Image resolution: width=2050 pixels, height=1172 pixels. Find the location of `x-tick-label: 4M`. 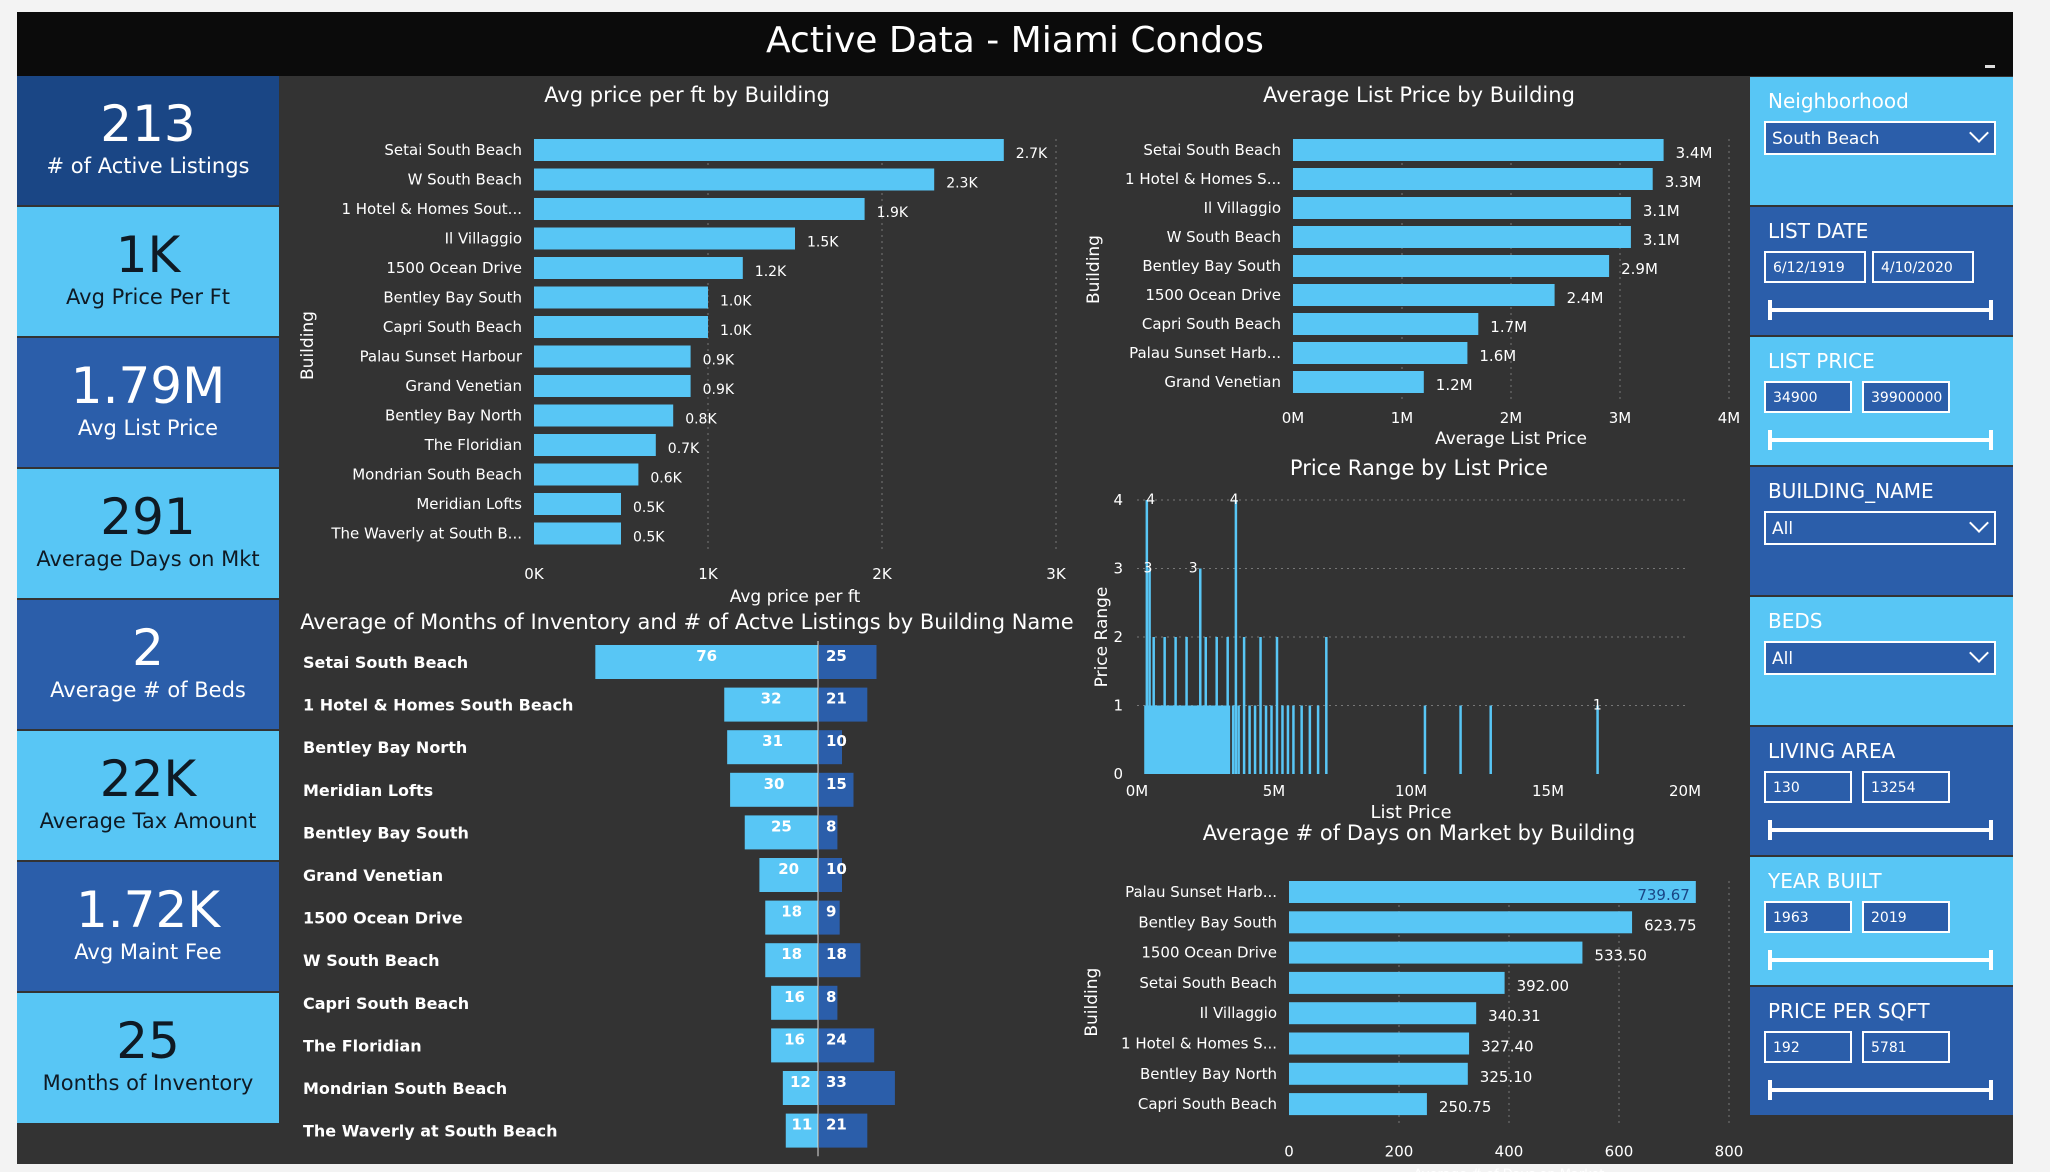

x-tick-label: 4M is located at coordinates (1729, 418).